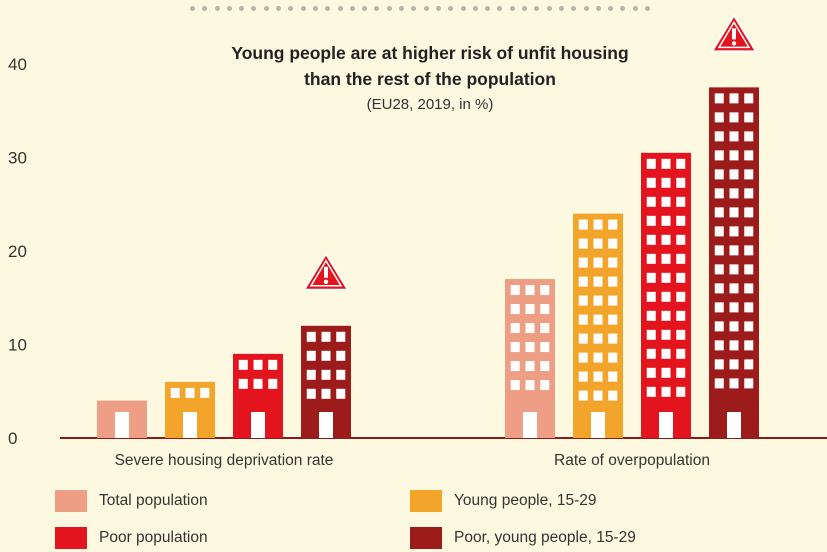 The width and height of the screenshot is (827, 552). I want to click on legend-swatch, so click(426, 501).